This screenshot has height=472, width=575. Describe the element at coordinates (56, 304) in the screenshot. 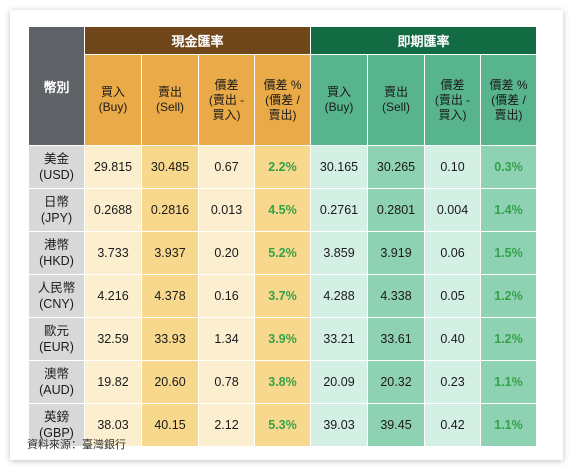

I see `currency-code: (CNY)` at that location.